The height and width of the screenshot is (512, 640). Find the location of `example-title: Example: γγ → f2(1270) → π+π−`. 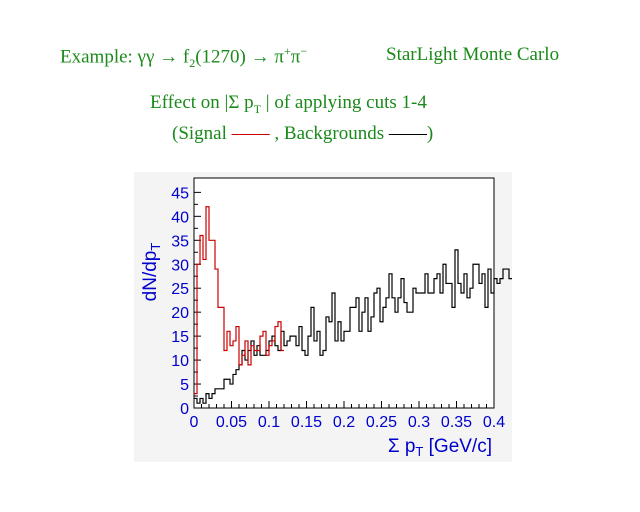

example-title: Example: γγ → f2(1270) → π+π− is located at coordinates (183, 57).